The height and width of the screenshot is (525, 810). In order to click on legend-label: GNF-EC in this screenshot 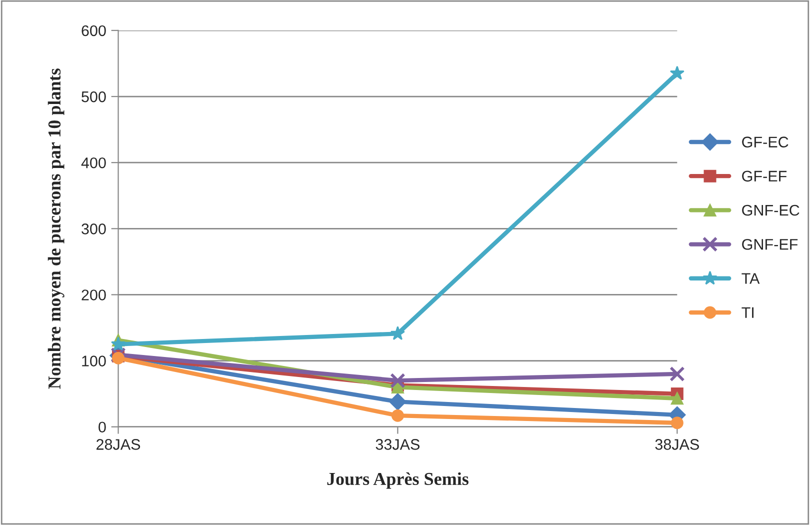, I will do `click(771, 210)`.